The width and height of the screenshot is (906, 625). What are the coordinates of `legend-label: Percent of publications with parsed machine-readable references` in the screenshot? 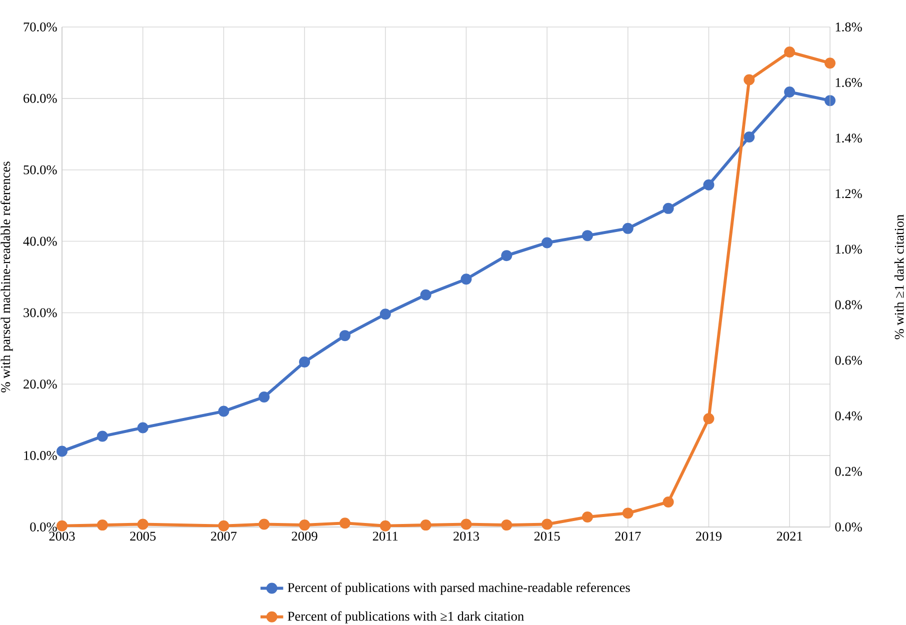 It's located at (459, 588).